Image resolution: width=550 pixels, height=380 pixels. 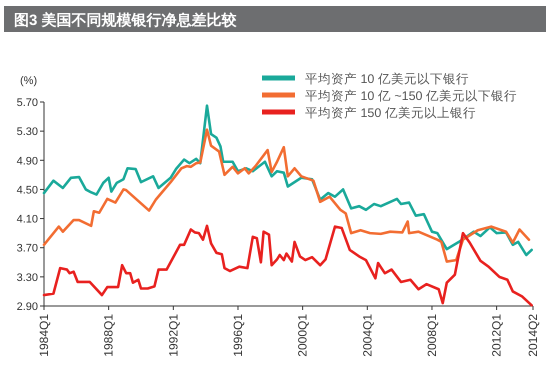 I want to click on x-tick-label: 1996Q1, so click(x=237, y=335).